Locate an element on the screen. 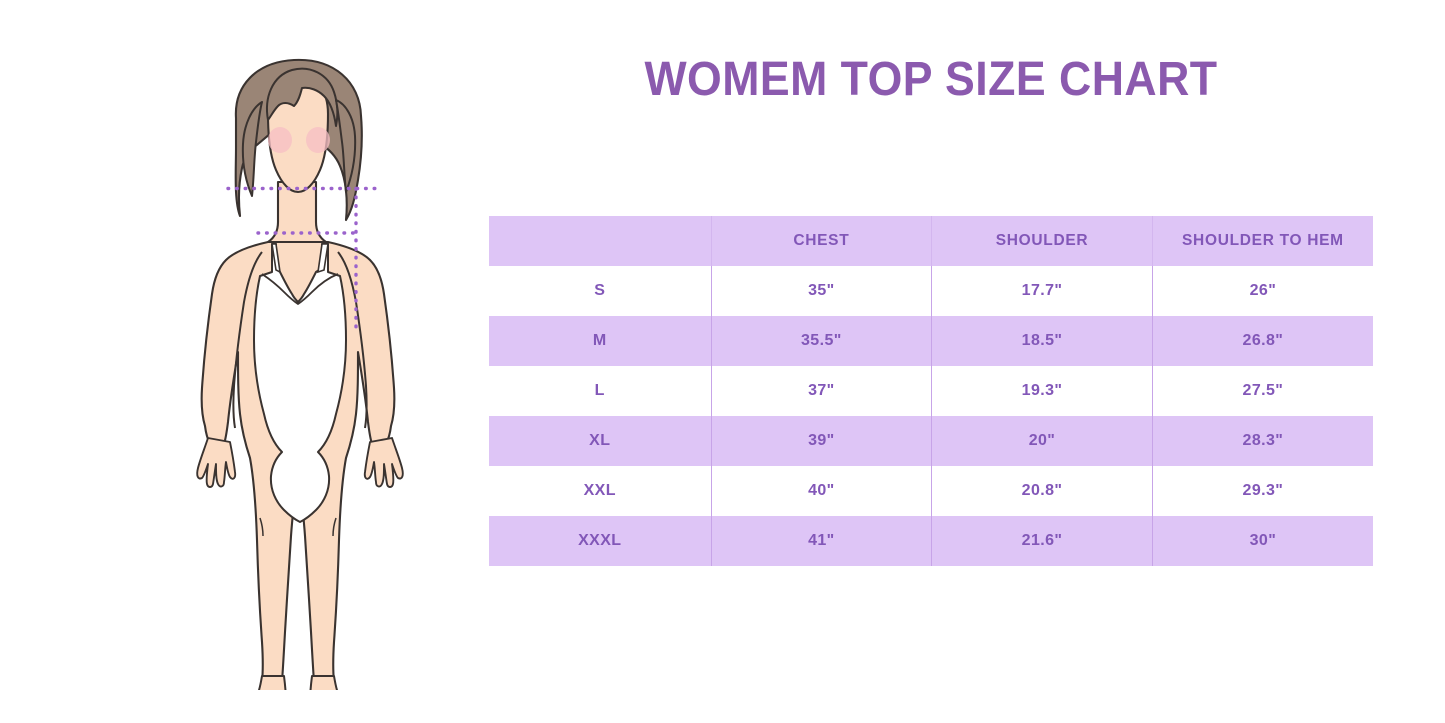  size-label: S is located at coordinates (600, 291).